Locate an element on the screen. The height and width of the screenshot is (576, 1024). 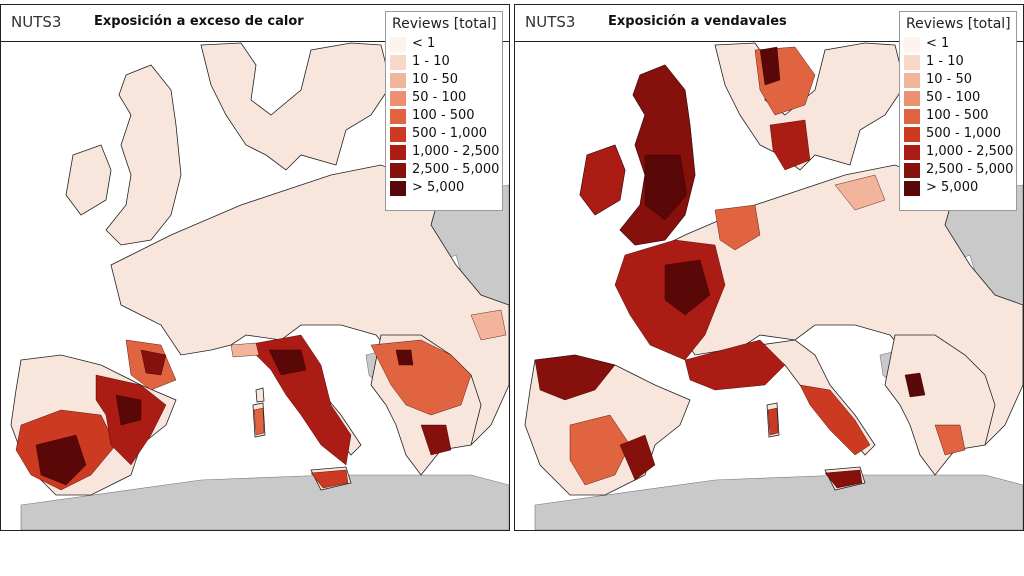
land-britain is located at coordinates (143, 155).